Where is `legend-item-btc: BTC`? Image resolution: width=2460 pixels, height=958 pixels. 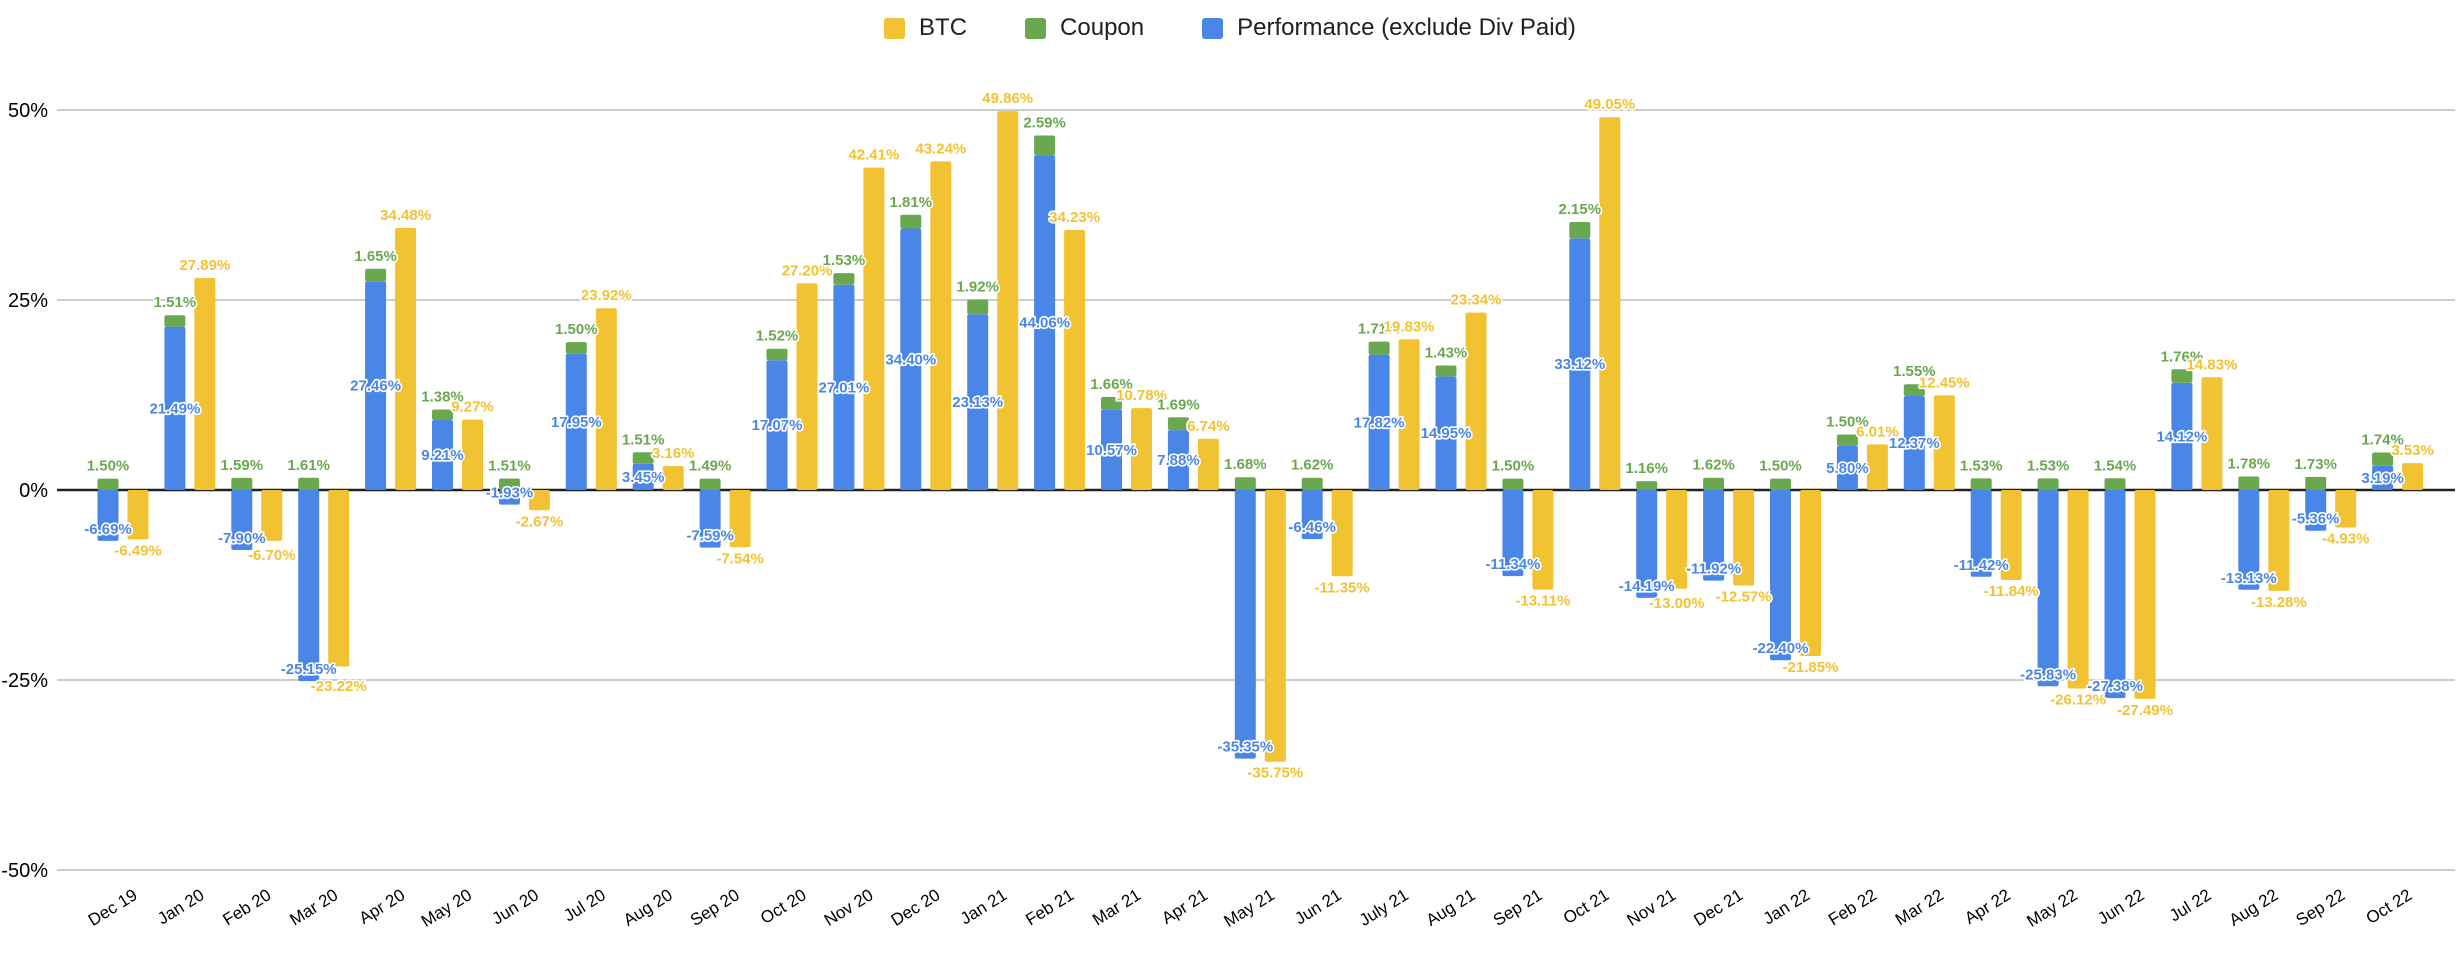 legend-item-btc: BTC is located at coordinates (925, 28).